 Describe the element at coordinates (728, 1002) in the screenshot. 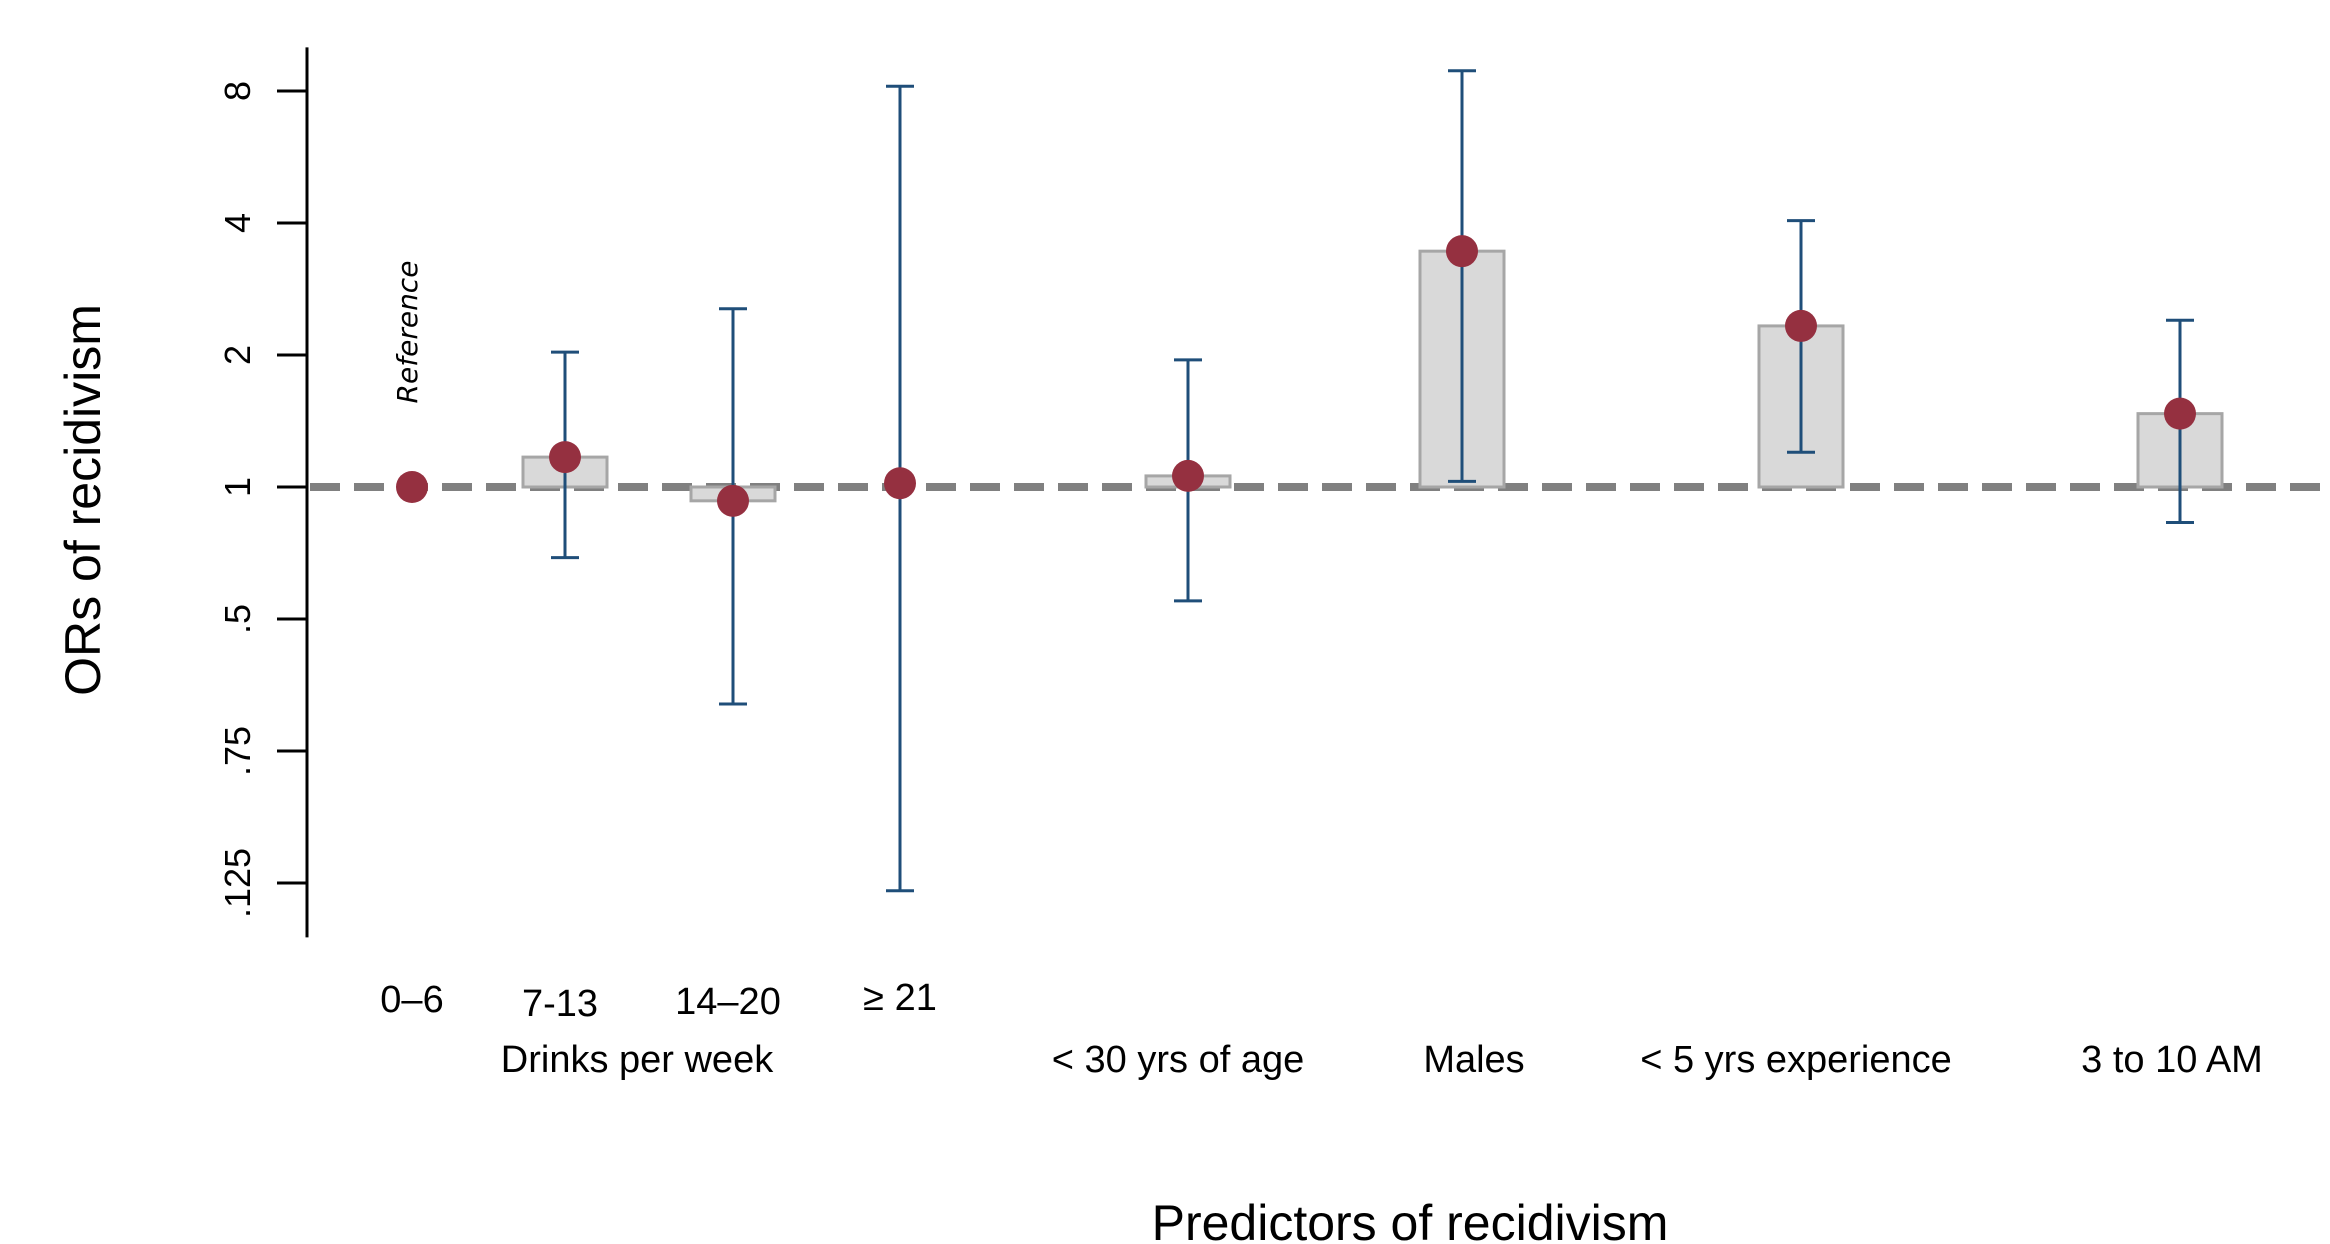

I see `category-label-2: 14–20` at that location.